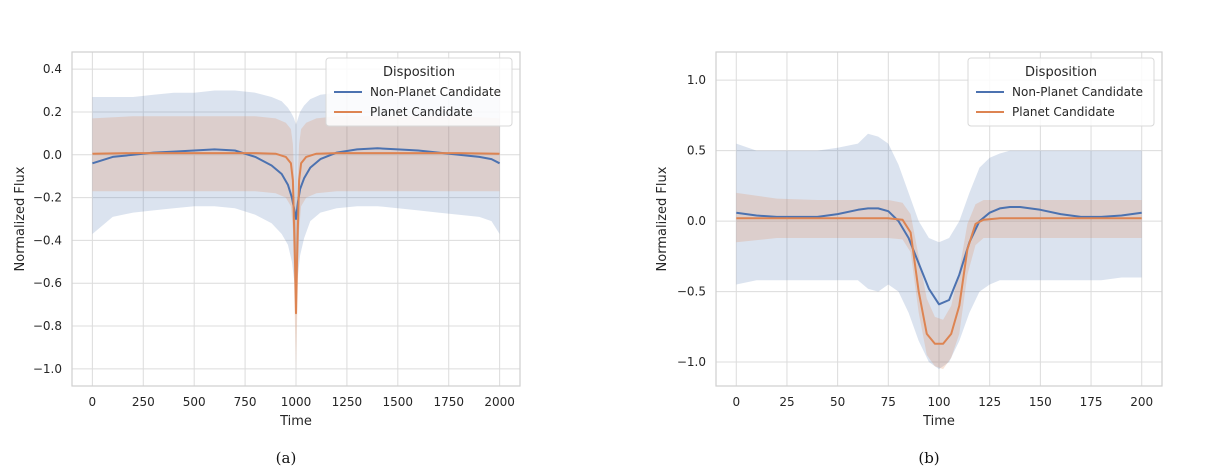  Describe the element at coordinates (888, 402) in the screenshot. I see `x-tick-label: 75` at that location.